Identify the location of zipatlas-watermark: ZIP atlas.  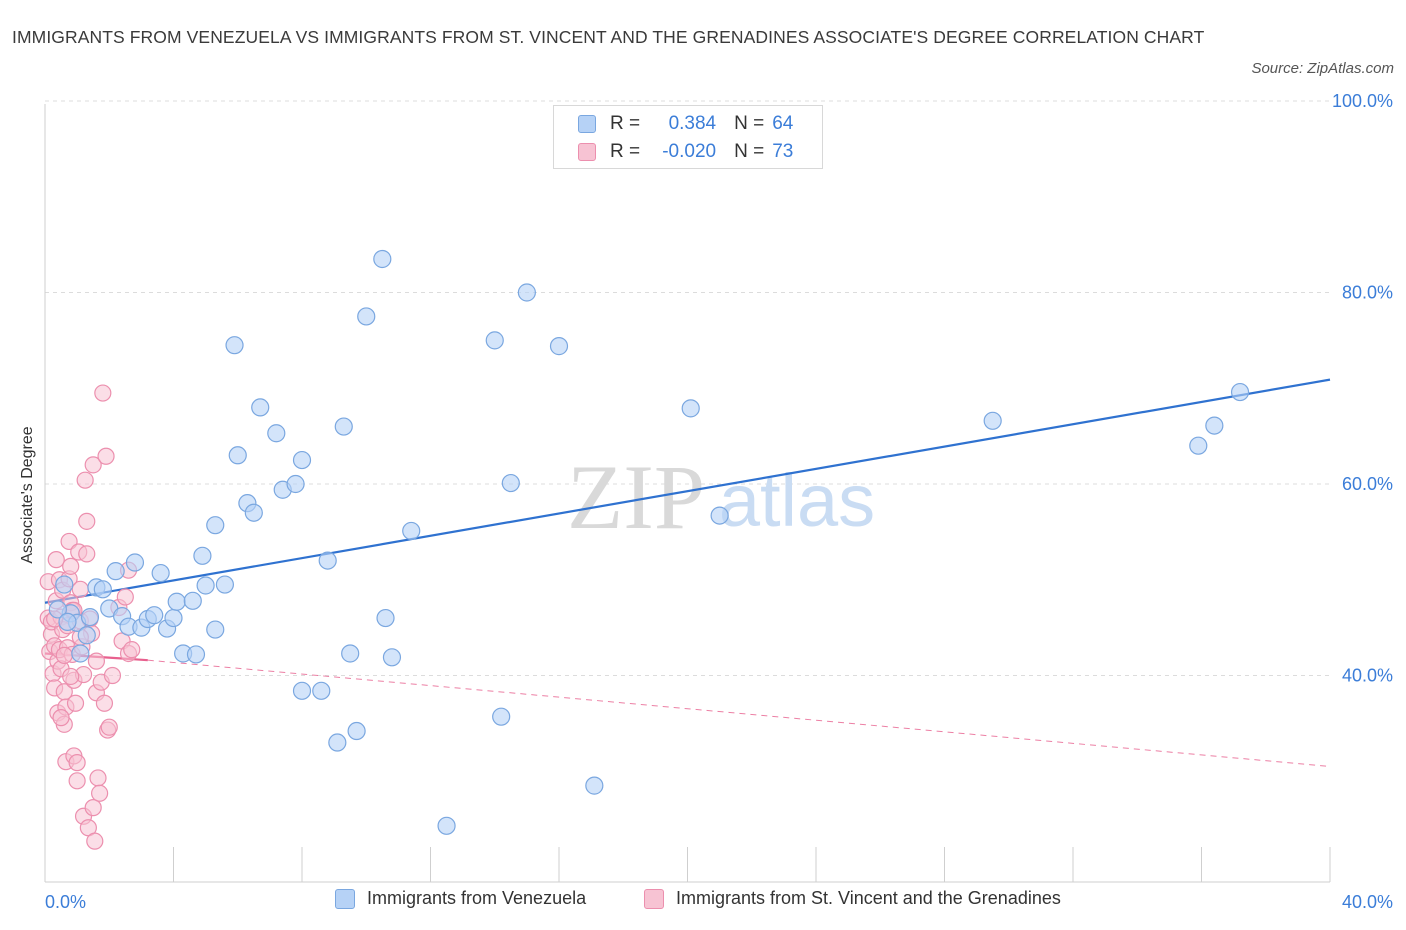
(721, 497).